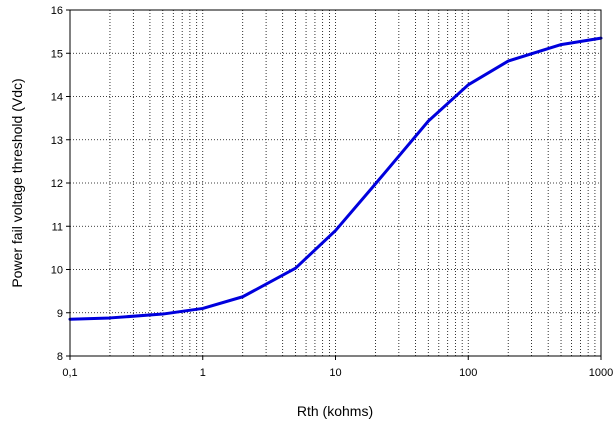  I want to click on x-tick-label: 10, so click(335, 373).